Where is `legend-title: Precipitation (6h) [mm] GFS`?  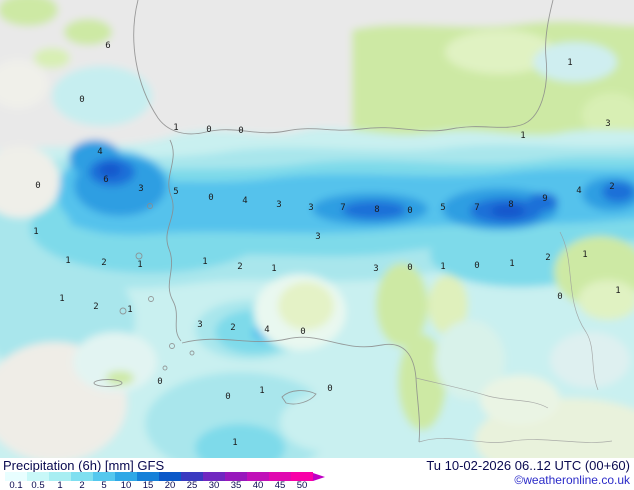 legend-title: Precipitation (6h) [mm] GFS is located at coordinates (83, 465).